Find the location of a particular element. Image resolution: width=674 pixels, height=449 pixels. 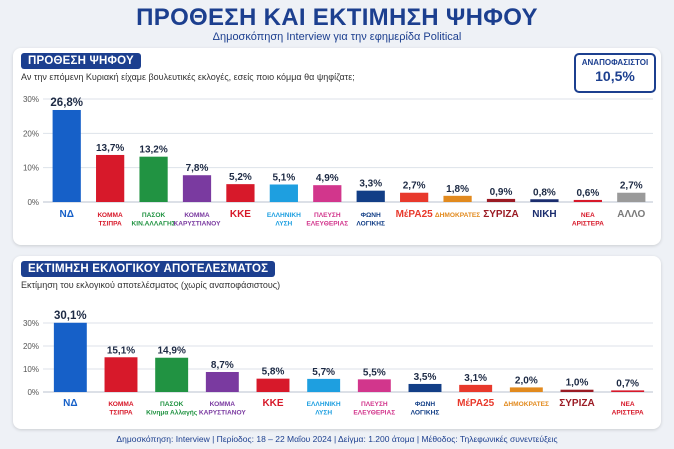

value-label: 5,7% is located at coordinates (323, 372).